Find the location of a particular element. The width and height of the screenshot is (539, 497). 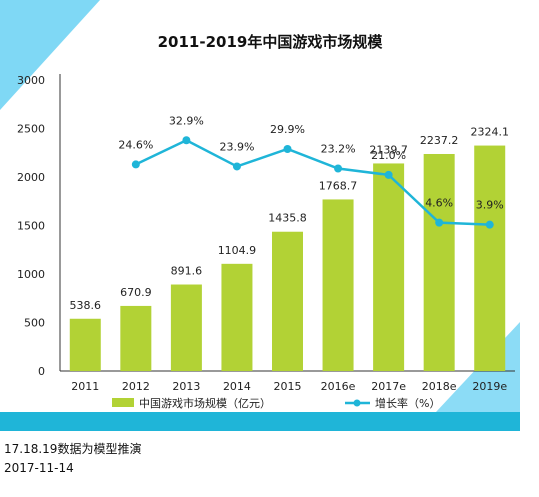

bar-value-label: 891.6 is located at coordinates (187, 271).